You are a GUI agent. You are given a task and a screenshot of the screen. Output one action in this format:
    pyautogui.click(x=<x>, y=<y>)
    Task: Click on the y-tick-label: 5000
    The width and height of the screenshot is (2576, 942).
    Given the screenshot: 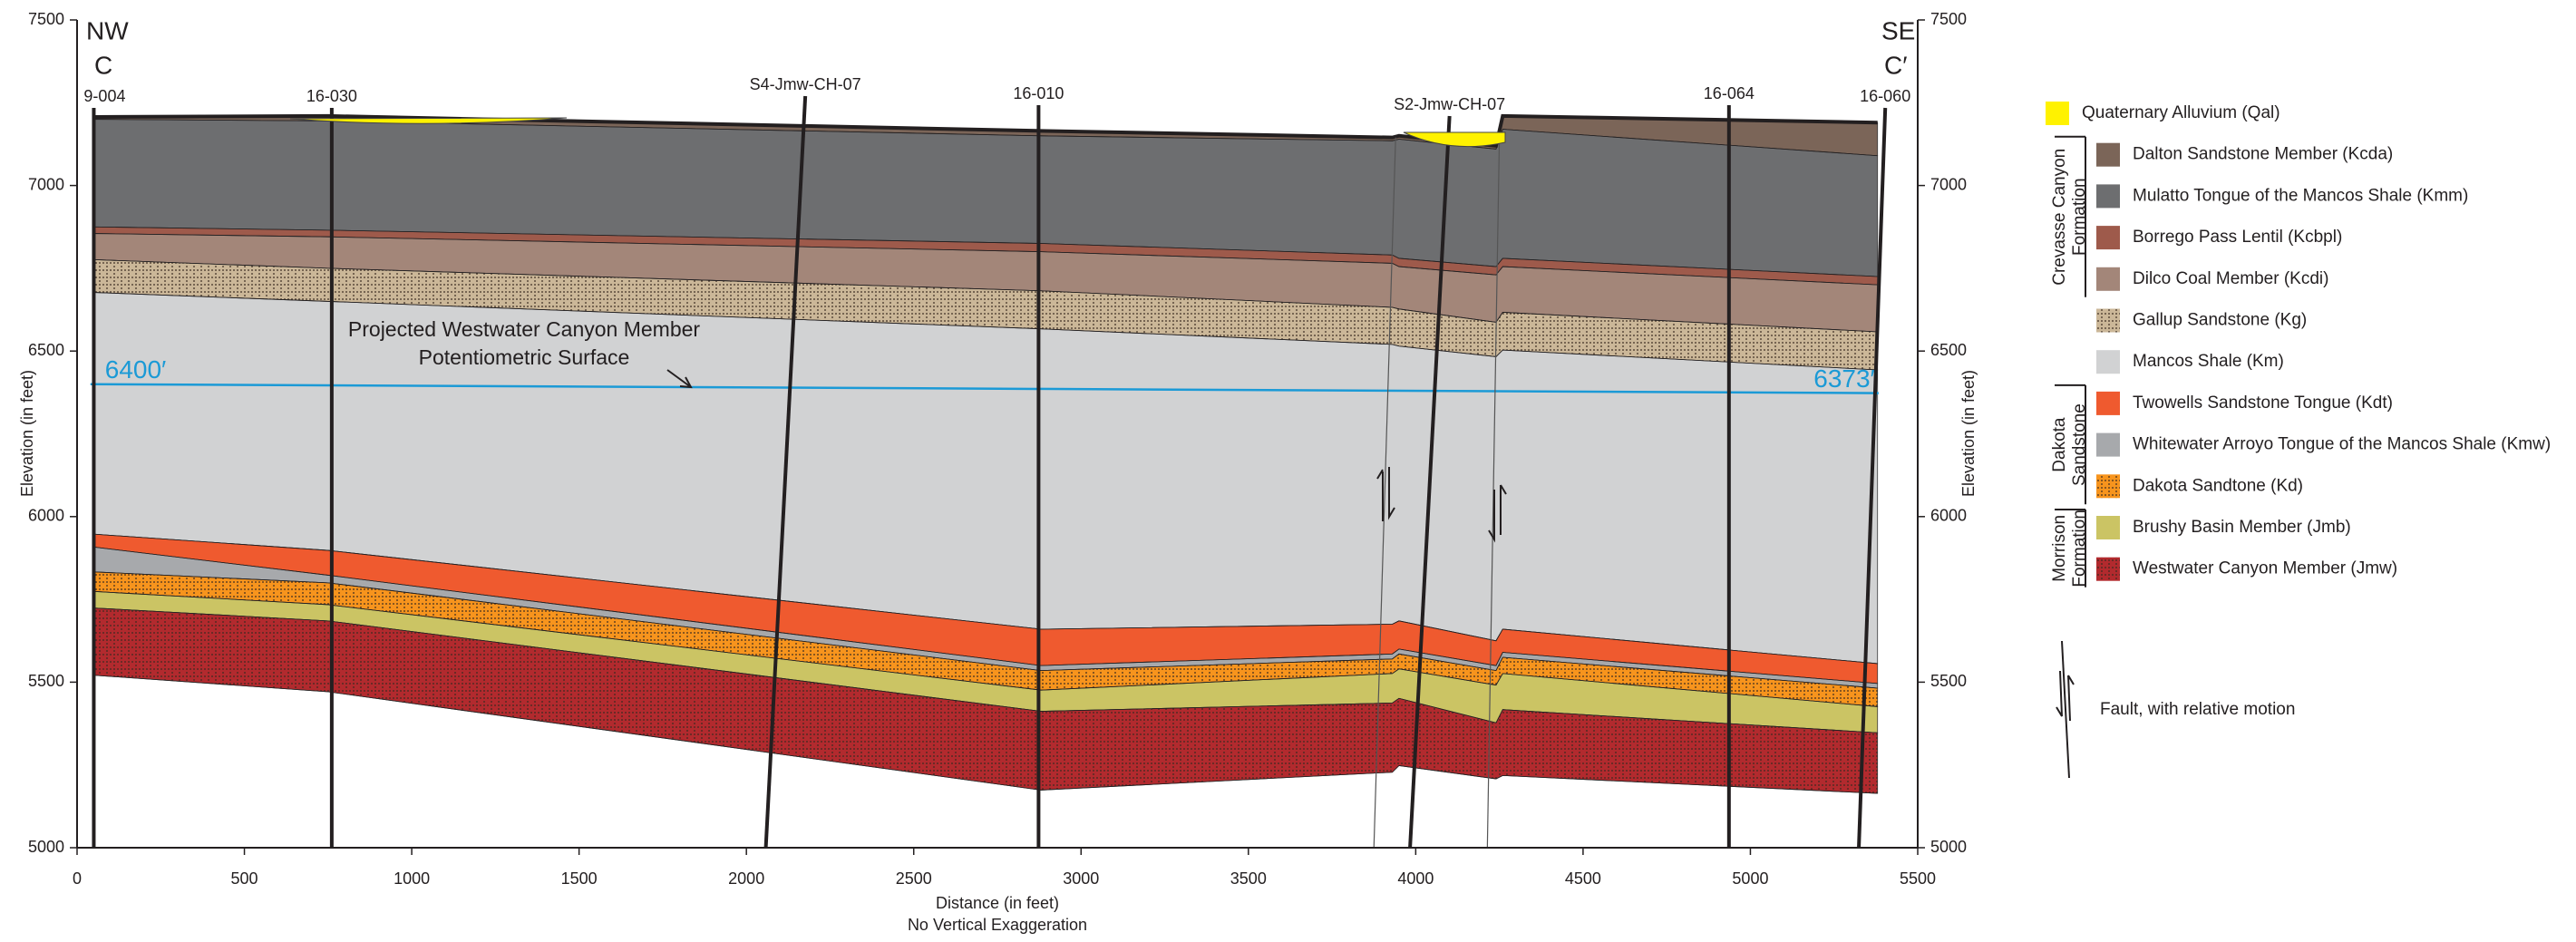 What is the action you would take?
    pyautogui.click(x=46, y=847)
    